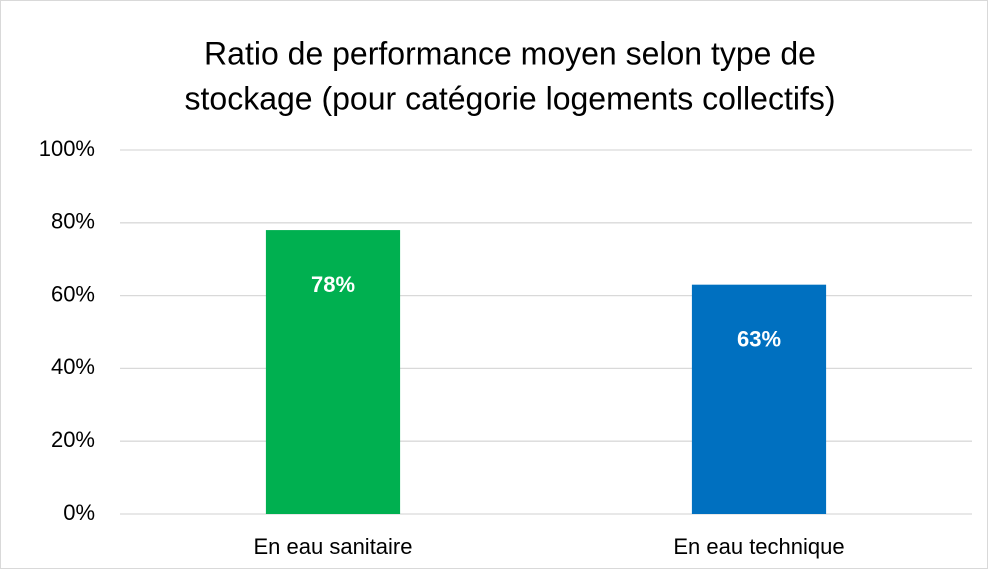 The image size is (988, 569). Describe the element at coordinates (73, 439) in the screenshot. I see `y-tick-label: 20%` at that location.